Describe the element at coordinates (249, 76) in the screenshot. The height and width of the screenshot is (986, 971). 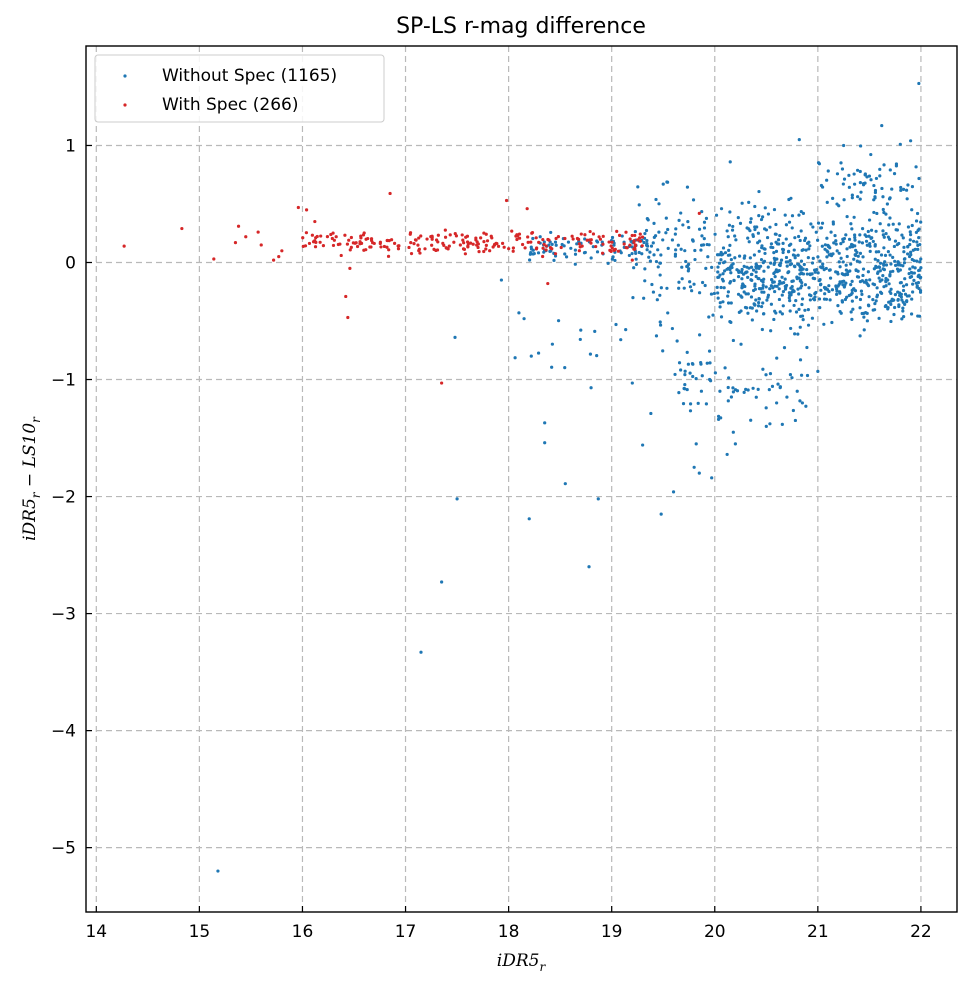
I see `legend-label-without-spec: Without Spec (1165)` at that location.